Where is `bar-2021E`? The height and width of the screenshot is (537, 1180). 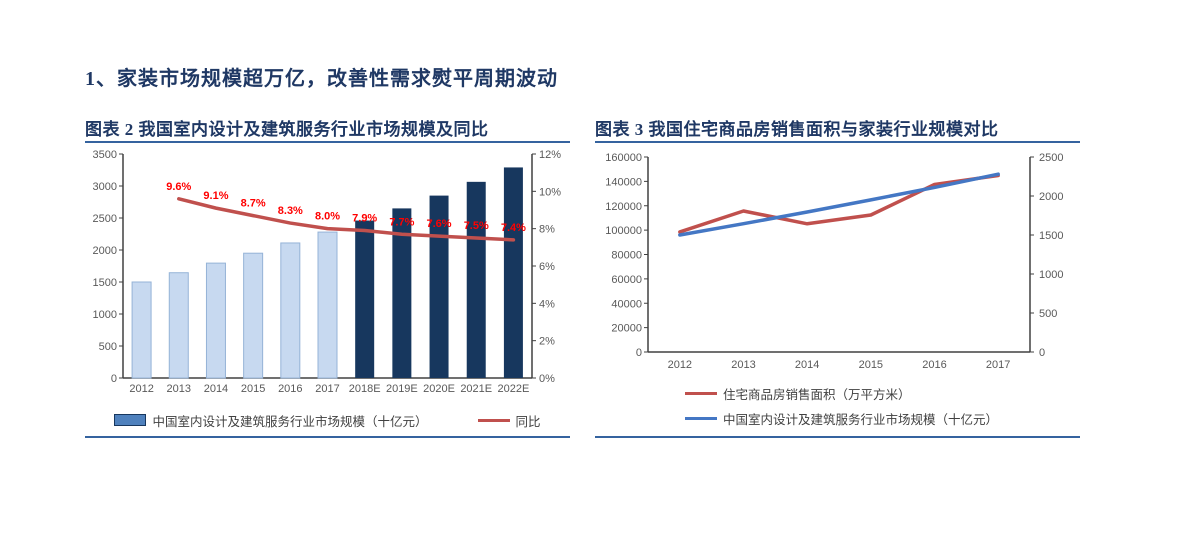
bar-2021E is located at coordinates (476, 279).